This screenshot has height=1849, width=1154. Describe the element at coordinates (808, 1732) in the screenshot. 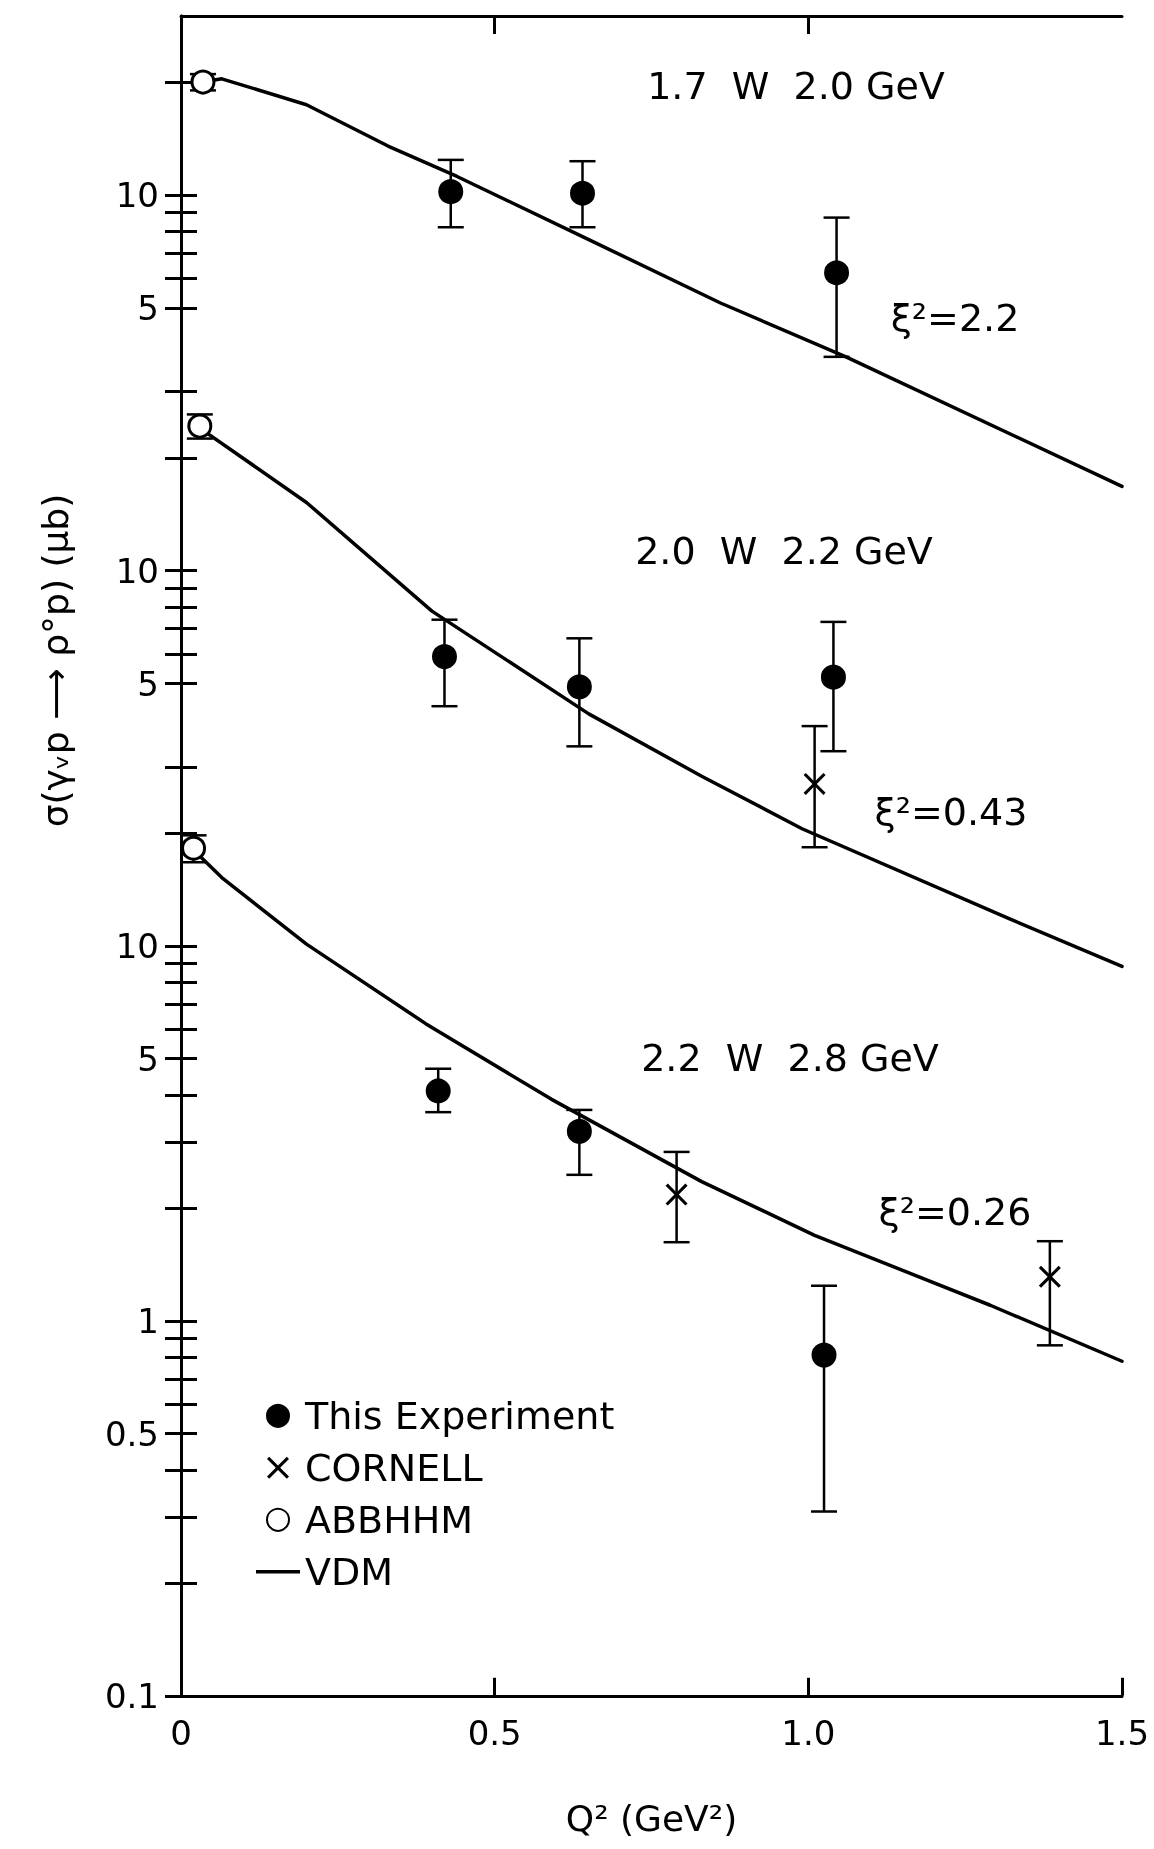

I see `x-tick-label: 1.0` at that location.